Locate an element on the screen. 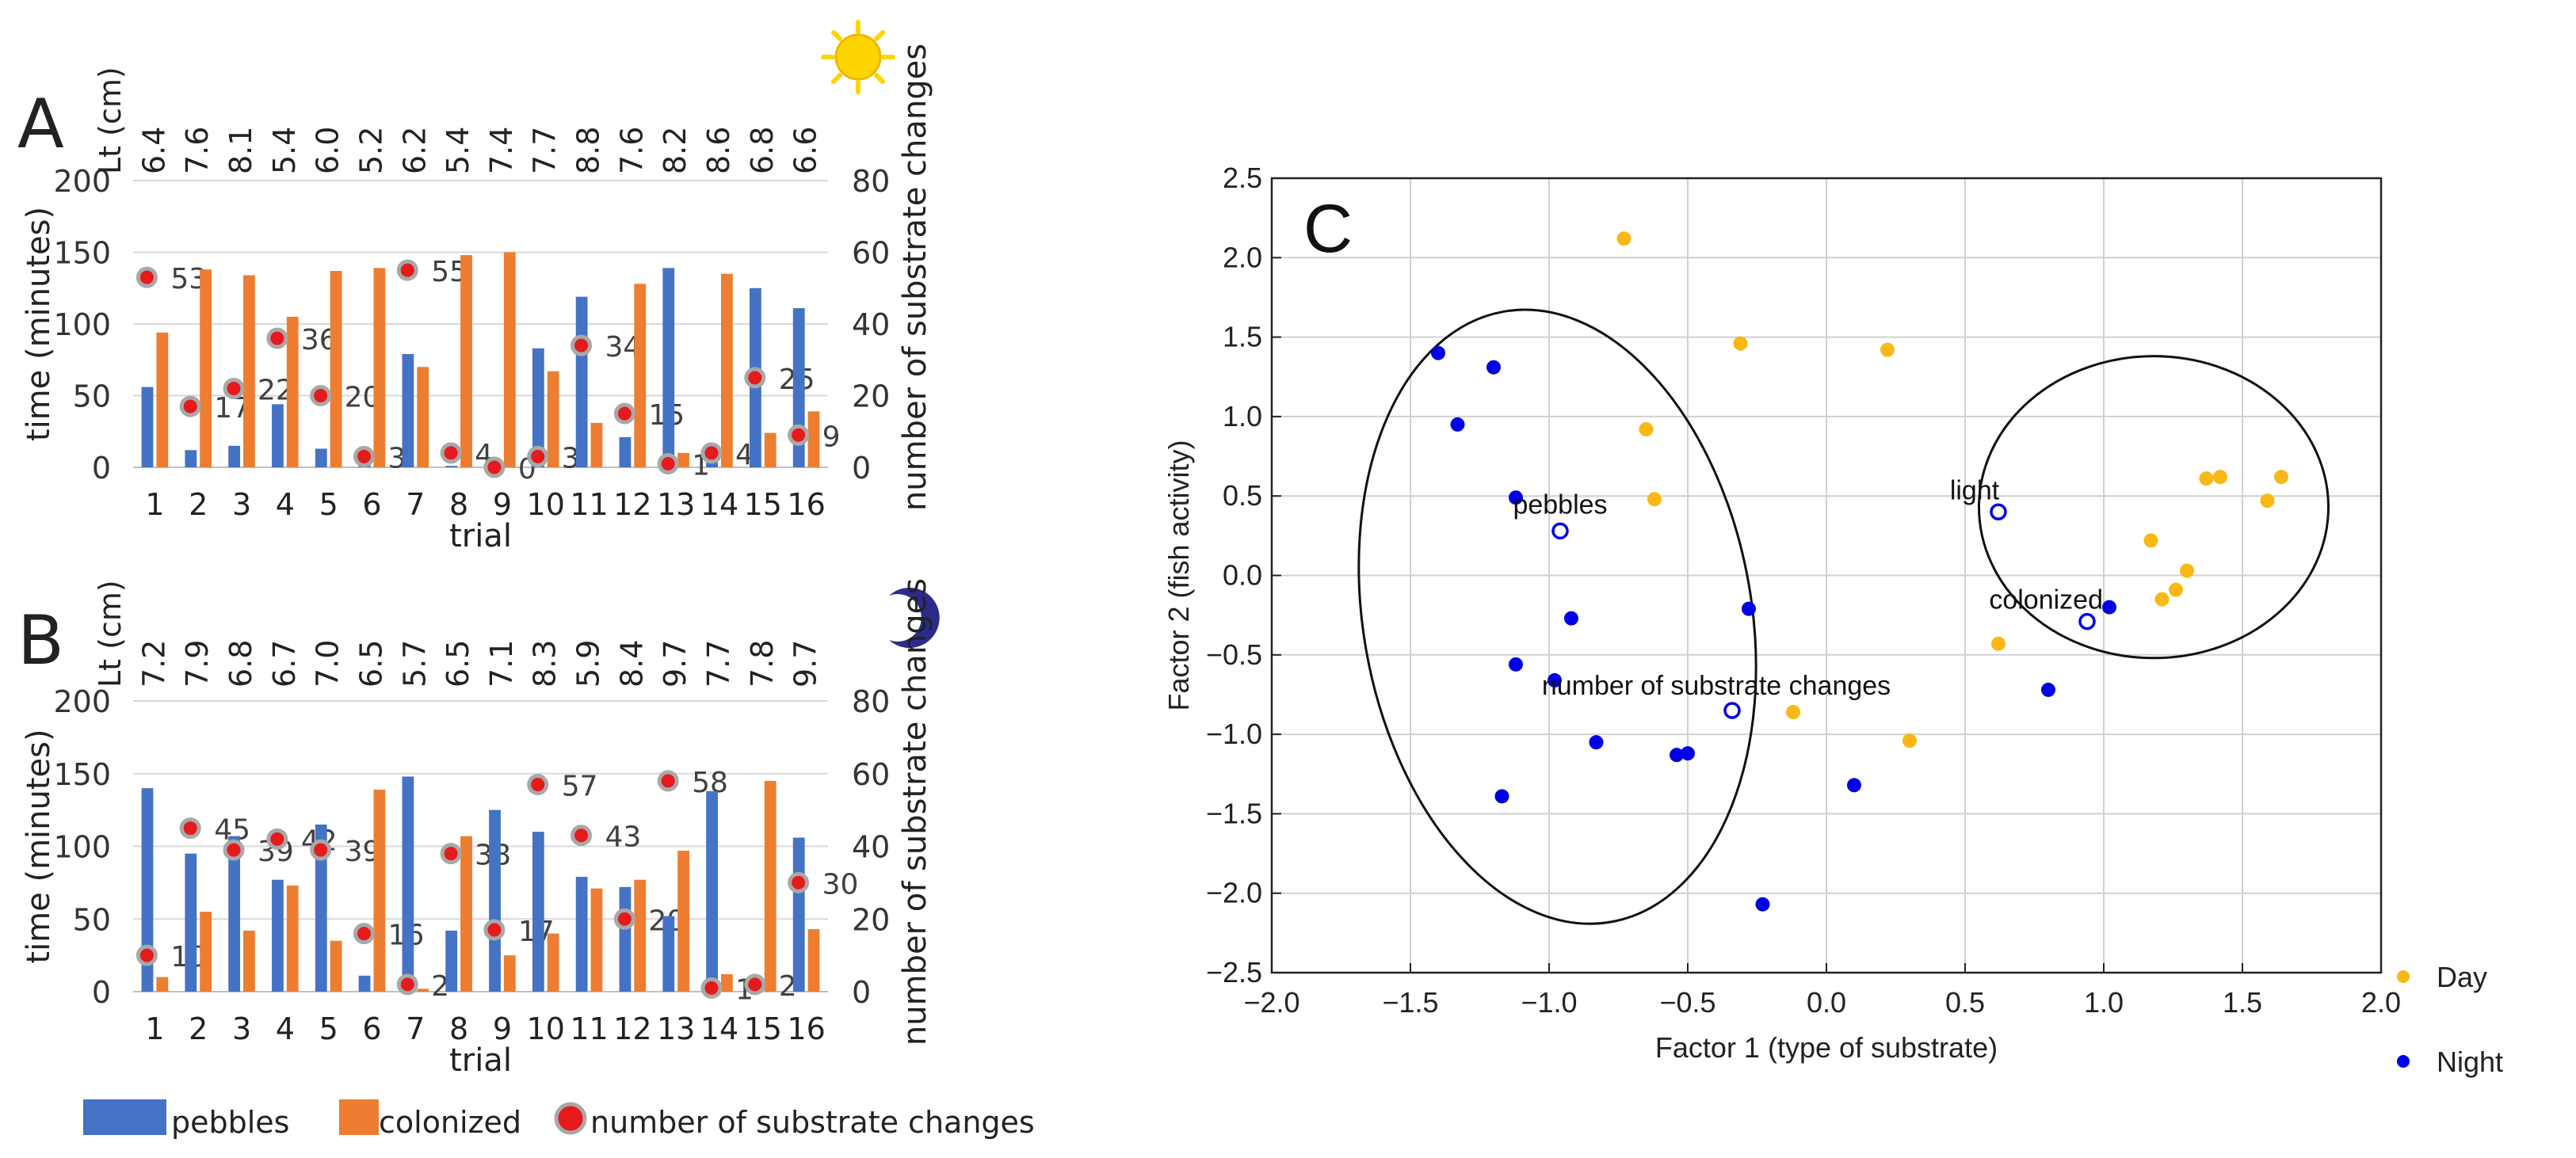  panel-c-xtick-label: −1.5 is located at coordinates (1410, 1002).